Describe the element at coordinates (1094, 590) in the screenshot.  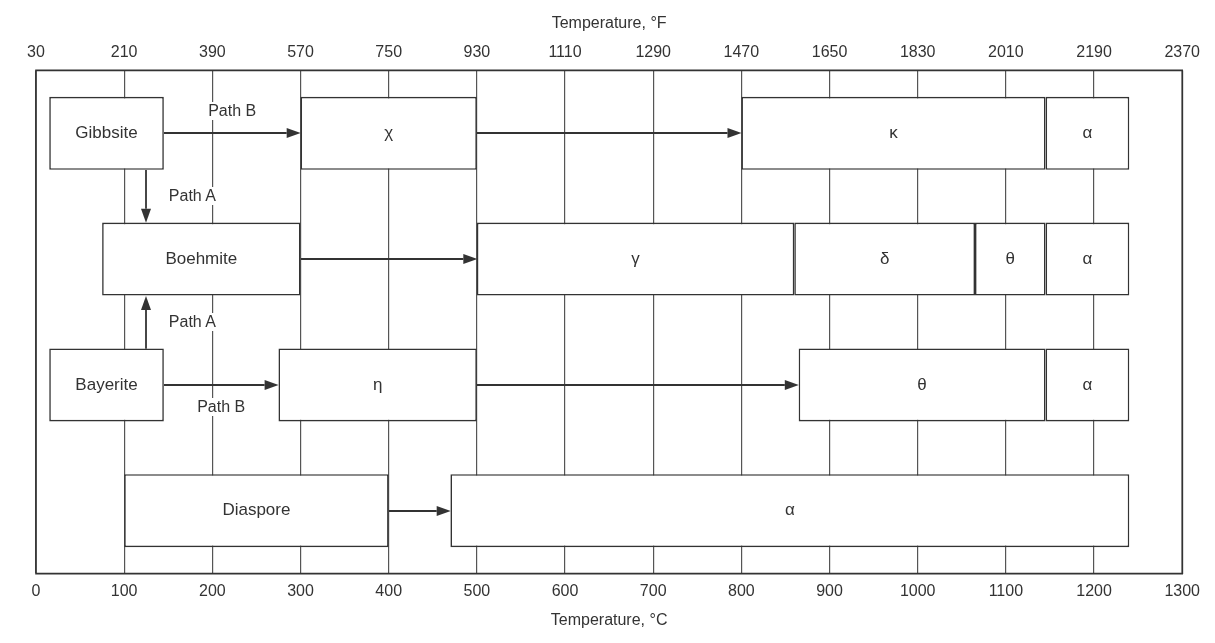
I see `x-tick-label: 1200` at that location.